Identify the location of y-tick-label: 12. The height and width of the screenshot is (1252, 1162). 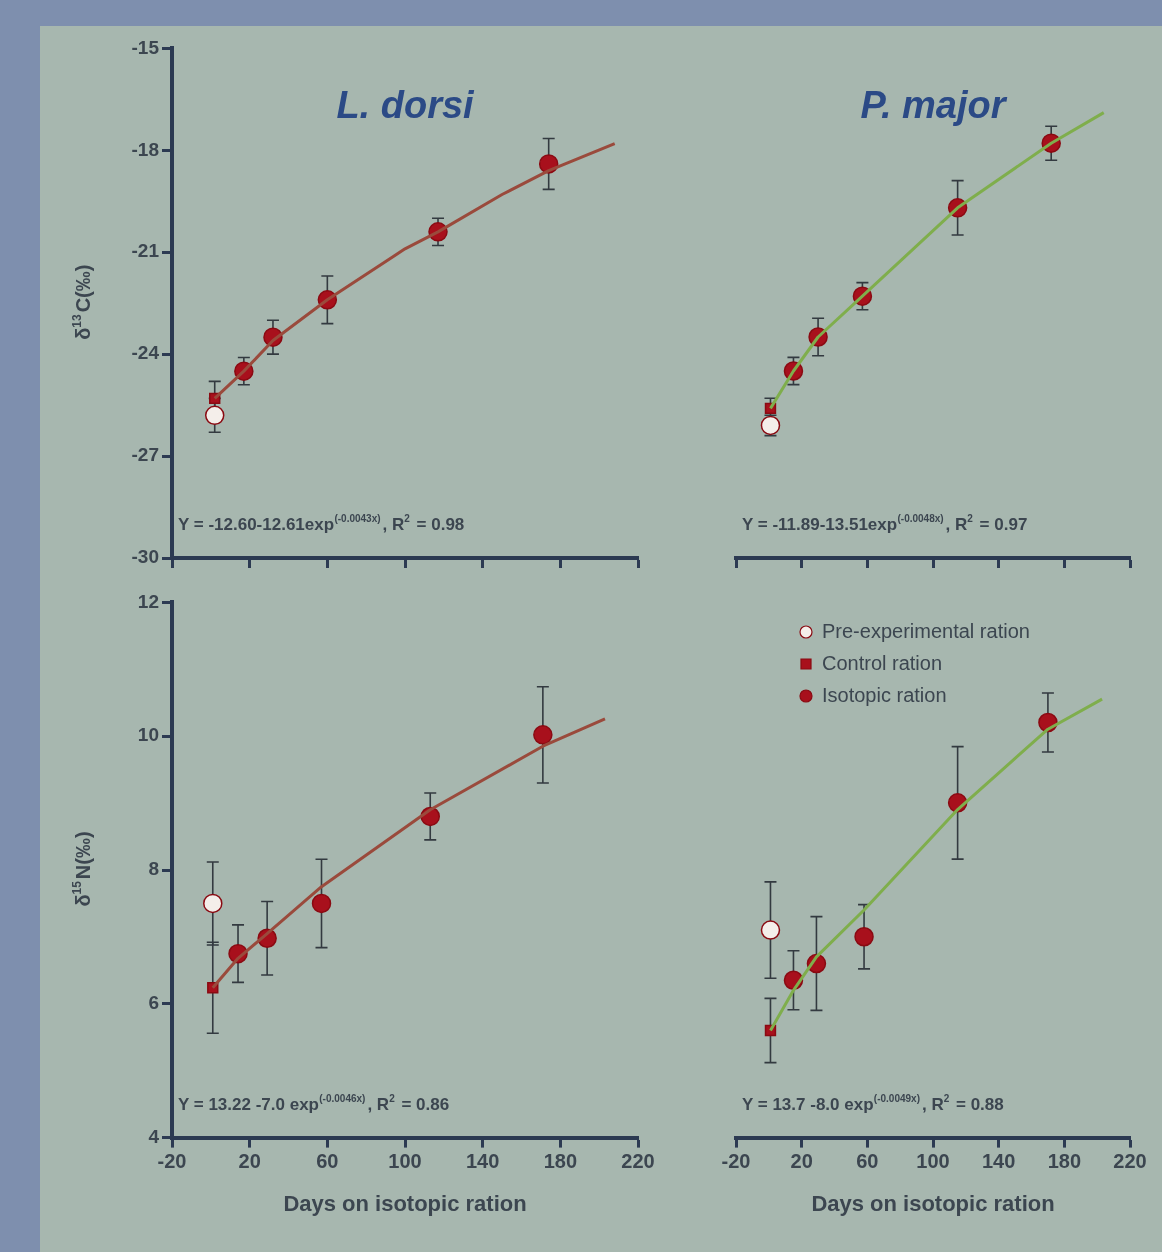
(148, 601).